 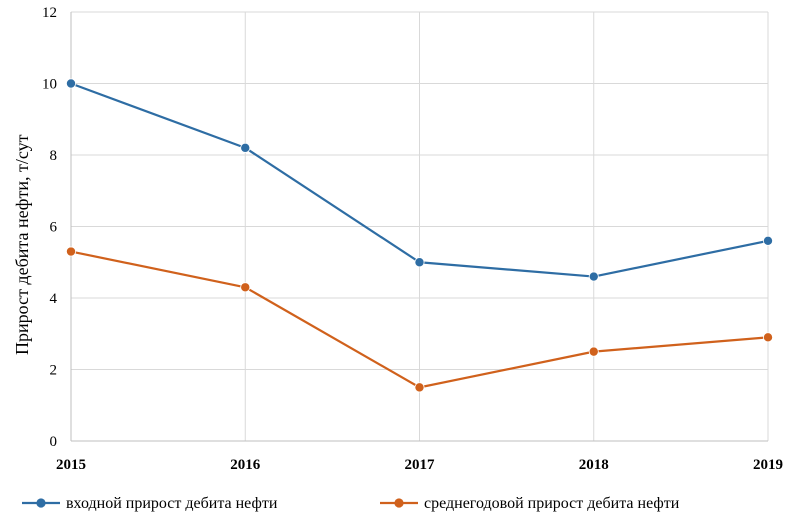 What do you see at coordinates (54, 299) in the screenshot?
I see `y-tick-label: 4` at bounding box center [54, 299].